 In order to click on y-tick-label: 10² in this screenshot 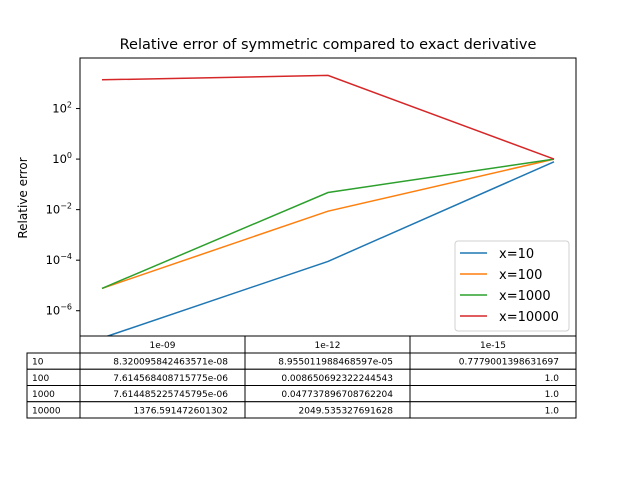, I will do `click(62, 108)`.